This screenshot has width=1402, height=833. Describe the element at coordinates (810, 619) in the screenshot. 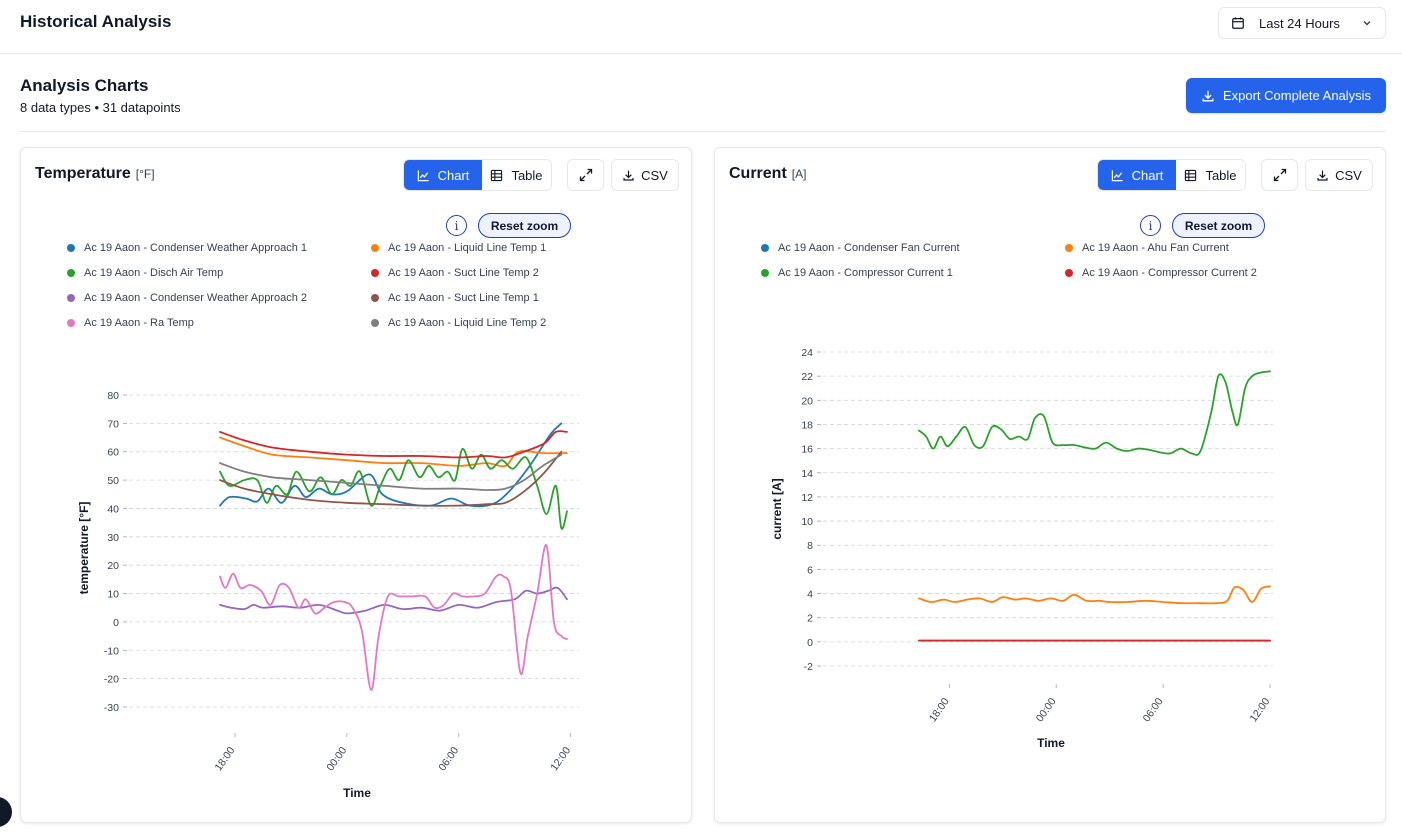

I see `y-tick-label: 2` at that location.